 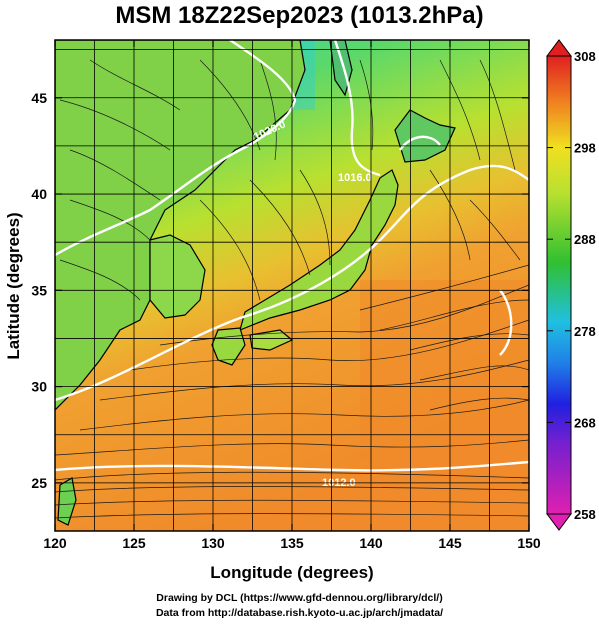 What do you see at coordinates (213, 543) in the screenshot?
I see `x-tick-label: 130` at bounding box center [213, 543].